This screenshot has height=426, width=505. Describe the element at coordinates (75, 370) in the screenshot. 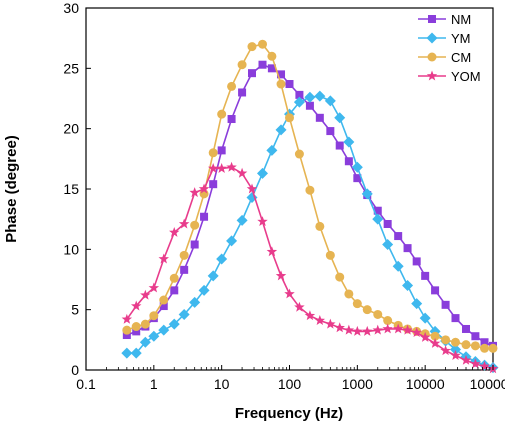

I see `y-tick-label: 0` at that location.